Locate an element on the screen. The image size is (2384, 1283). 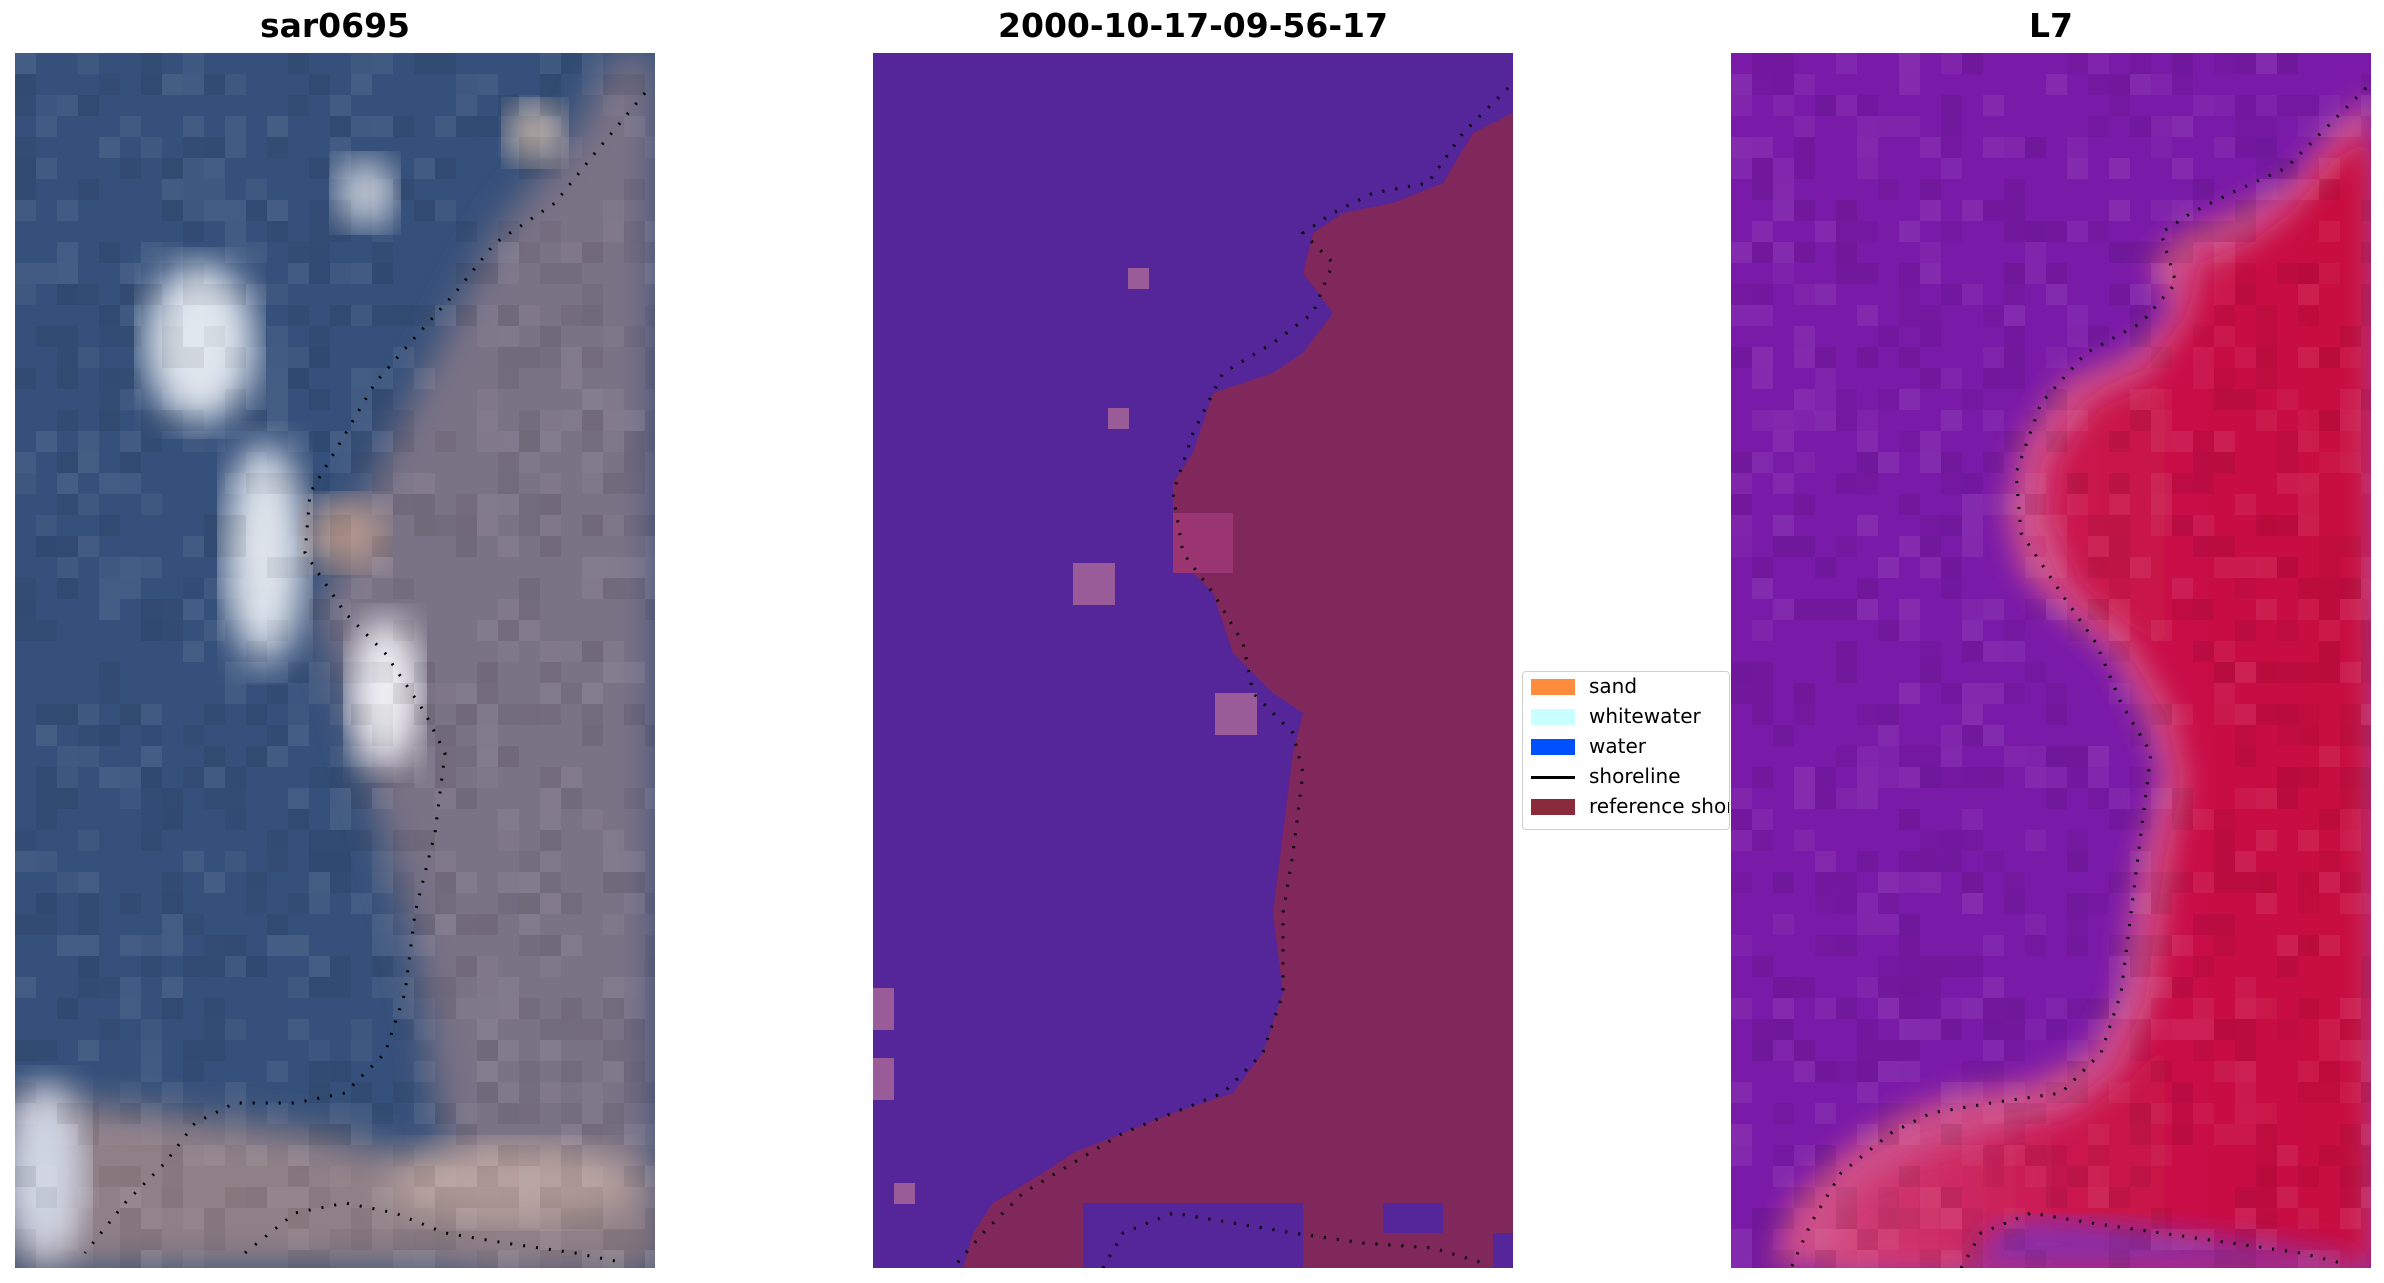
beach-area is located at coordinates (335, 1180).